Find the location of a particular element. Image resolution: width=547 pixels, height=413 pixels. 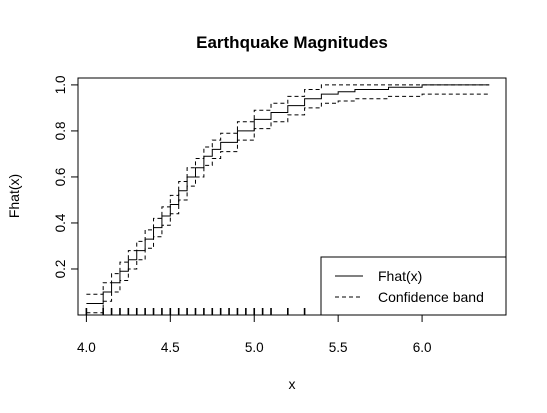

y-tick-label: 0.4 is located at coordinates (60, 222).